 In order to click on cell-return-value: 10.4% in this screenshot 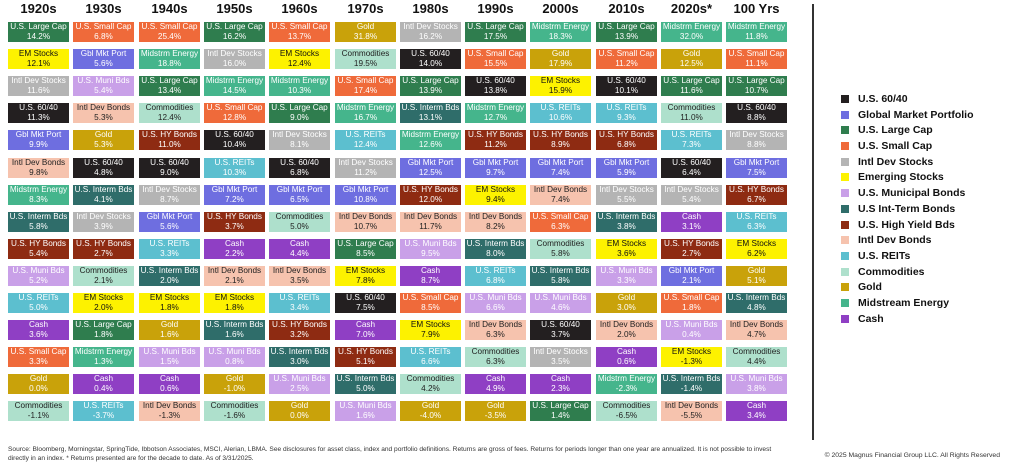, I will do `click(234, 144)`.